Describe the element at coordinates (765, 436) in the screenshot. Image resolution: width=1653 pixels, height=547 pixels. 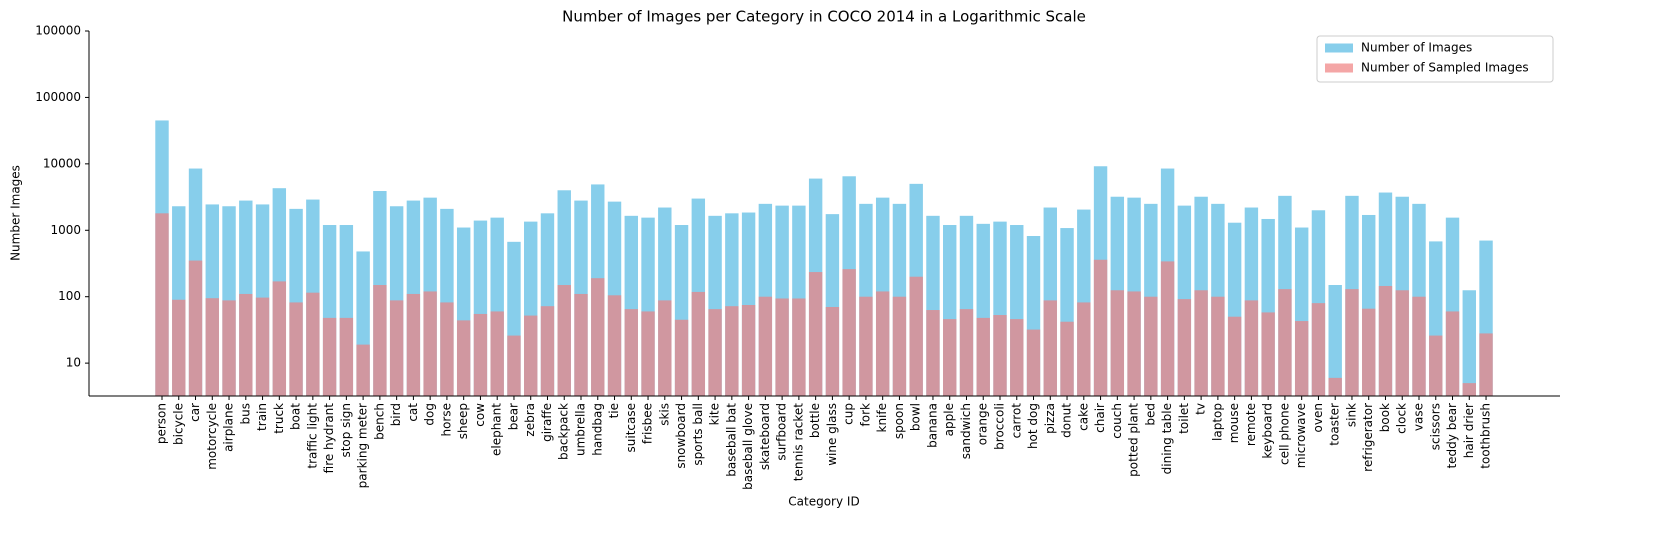
I see `x-tick-label: skateboard` at that location.